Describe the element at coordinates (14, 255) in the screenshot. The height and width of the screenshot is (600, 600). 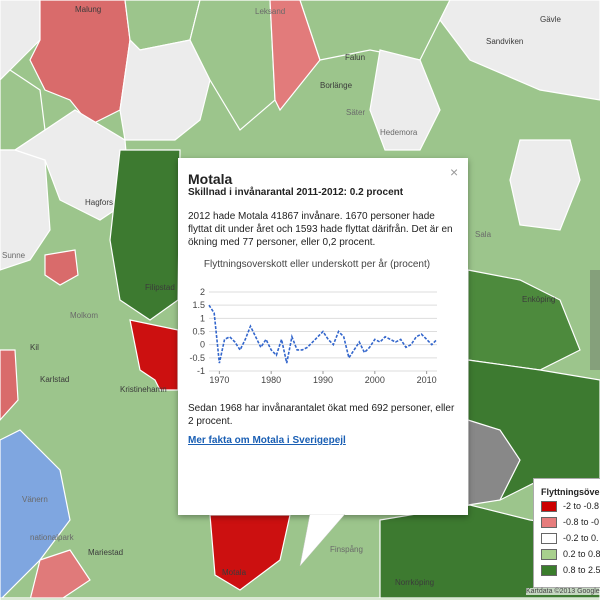
I see `place-label: Sunne` at that location.